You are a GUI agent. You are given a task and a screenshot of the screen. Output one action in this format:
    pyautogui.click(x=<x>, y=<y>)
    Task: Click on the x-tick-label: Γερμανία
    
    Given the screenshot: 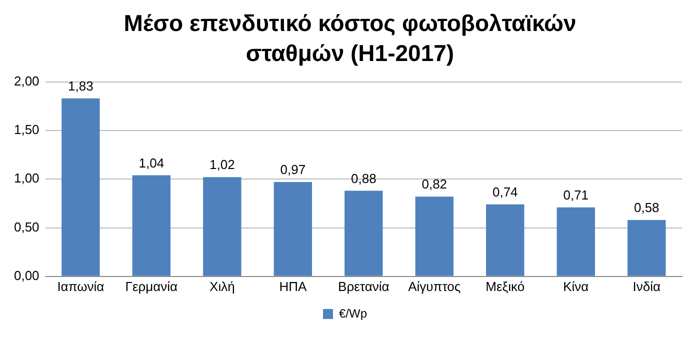 What is the action you would take?
    pyautogui.click(x=151, y=286)
    